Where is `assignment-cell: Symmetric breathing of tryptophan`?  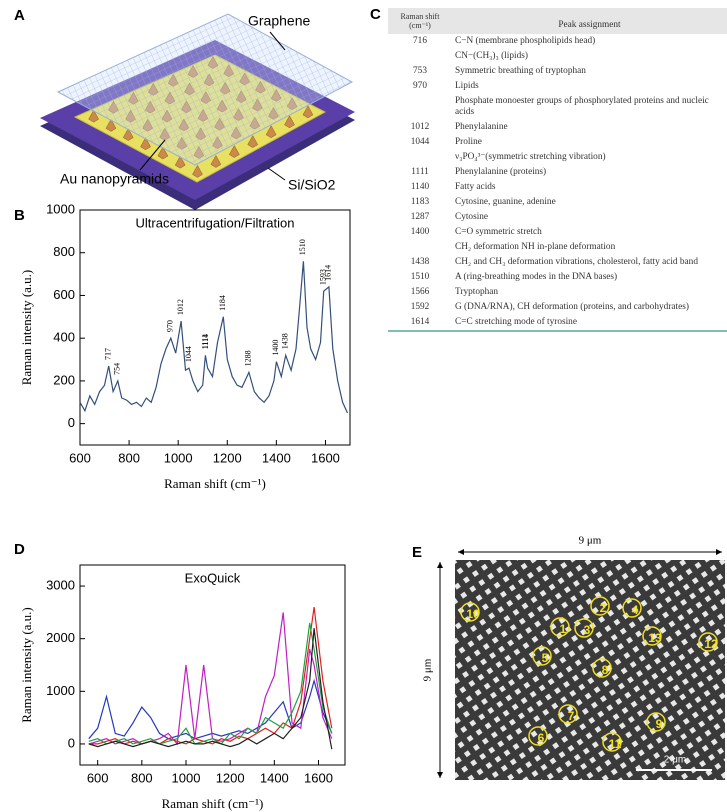
assignment-cell: Symmetric breathing of tryptophan is located at coordinates (520, 71).